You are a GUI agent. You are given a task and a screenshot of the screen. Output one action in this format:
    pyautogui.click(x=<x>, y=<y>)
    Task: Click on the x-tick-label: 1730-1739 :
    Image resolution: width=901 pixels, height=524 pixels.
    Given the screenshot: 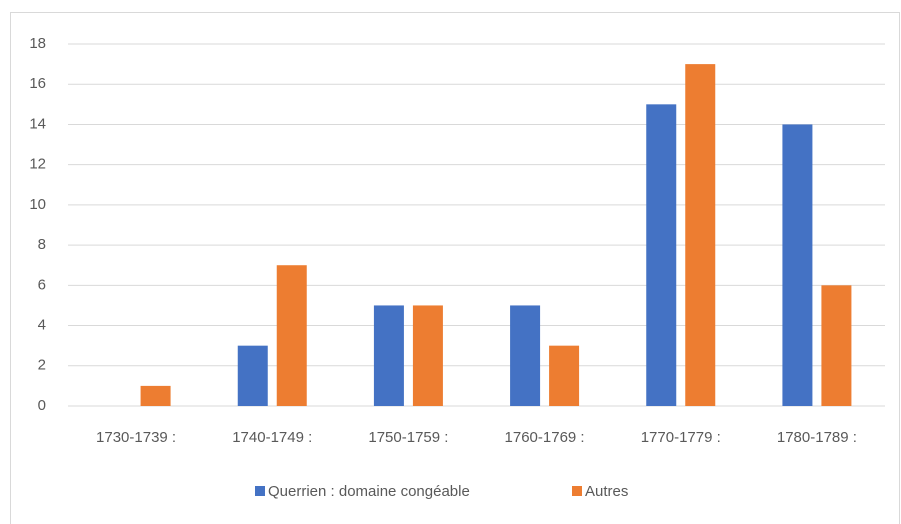 What is the action you would take?
    pyautogui.click(x=136, y=437)
    